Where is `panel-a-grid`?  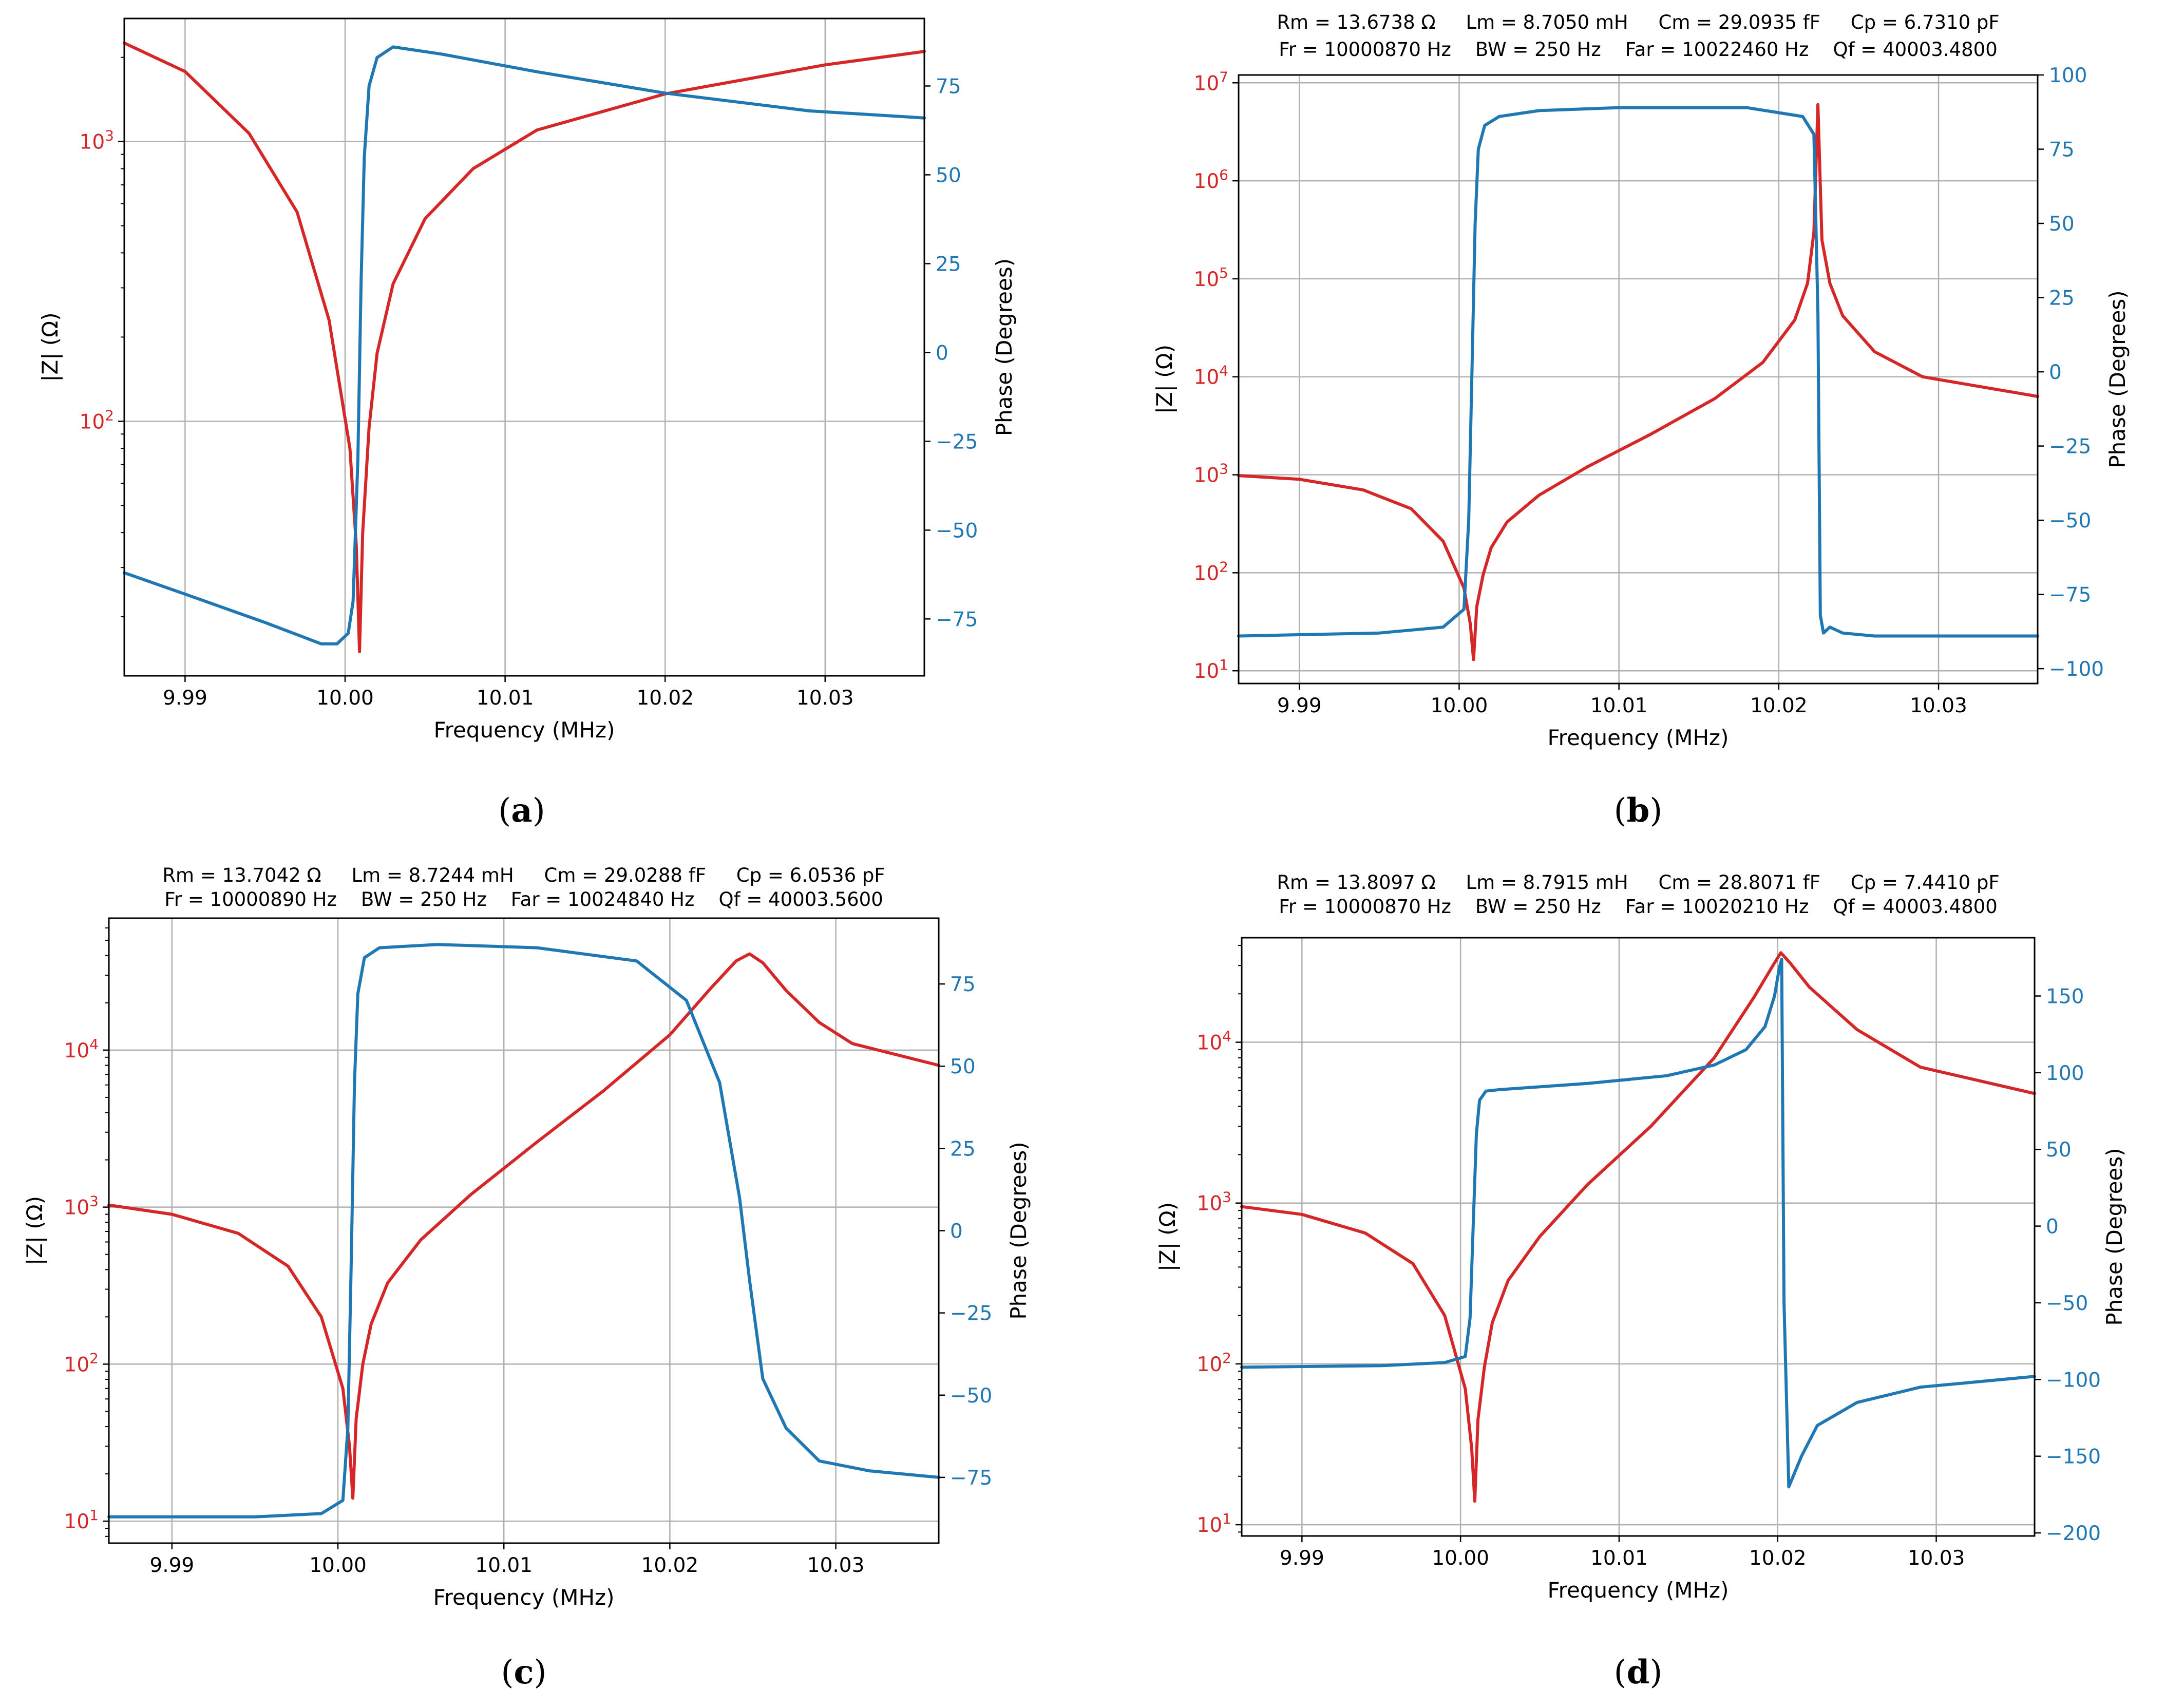 panel-a-grid is located at coordinates (524, 347).